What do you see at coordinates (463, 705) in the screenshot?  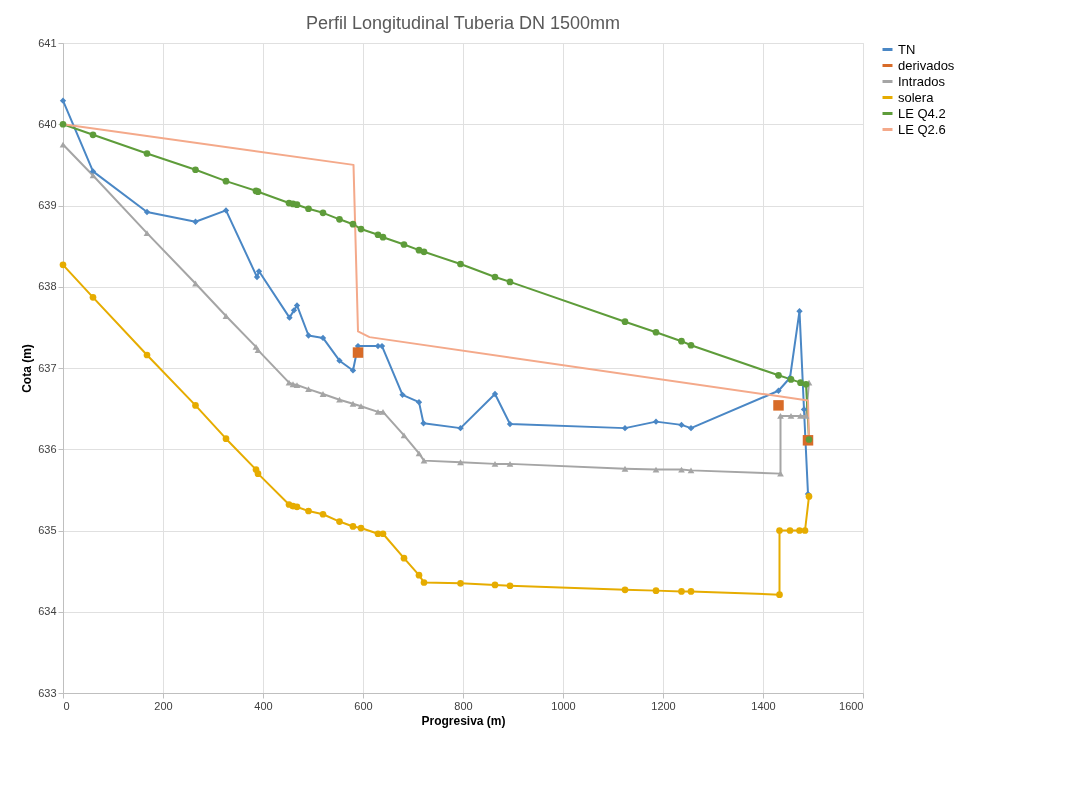 I see `x-tick-label: 800` at bounding box center [463, 705].